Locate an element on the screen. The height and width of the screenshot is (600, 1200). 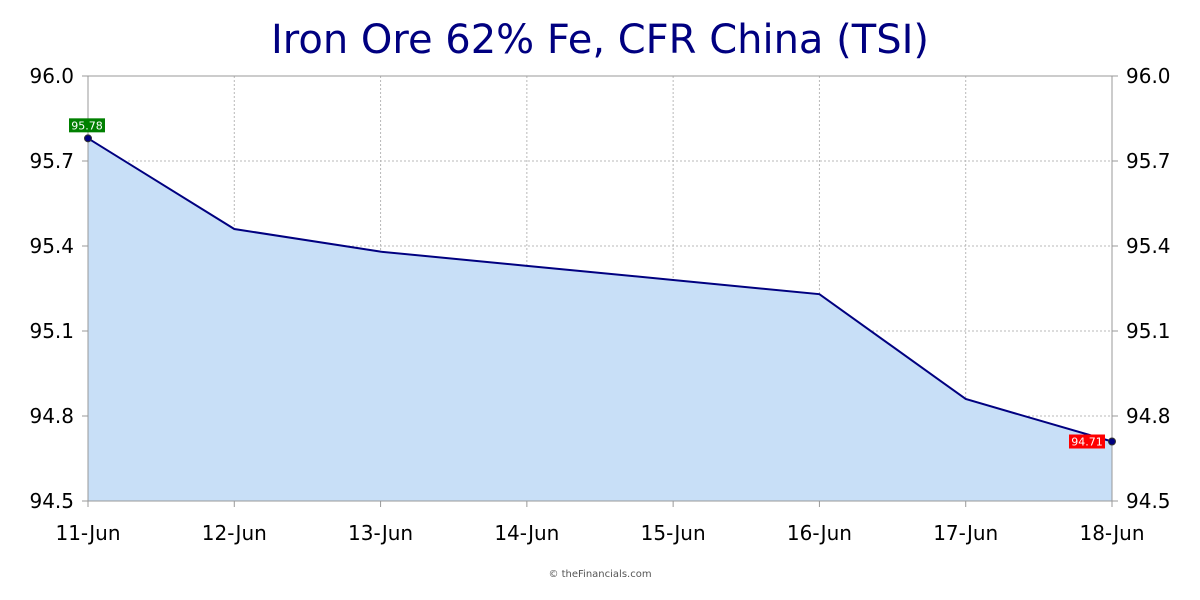
chart-title: Iron Ore 62% Fe, CFR China (TSI) is located at coordinates (599, 40).